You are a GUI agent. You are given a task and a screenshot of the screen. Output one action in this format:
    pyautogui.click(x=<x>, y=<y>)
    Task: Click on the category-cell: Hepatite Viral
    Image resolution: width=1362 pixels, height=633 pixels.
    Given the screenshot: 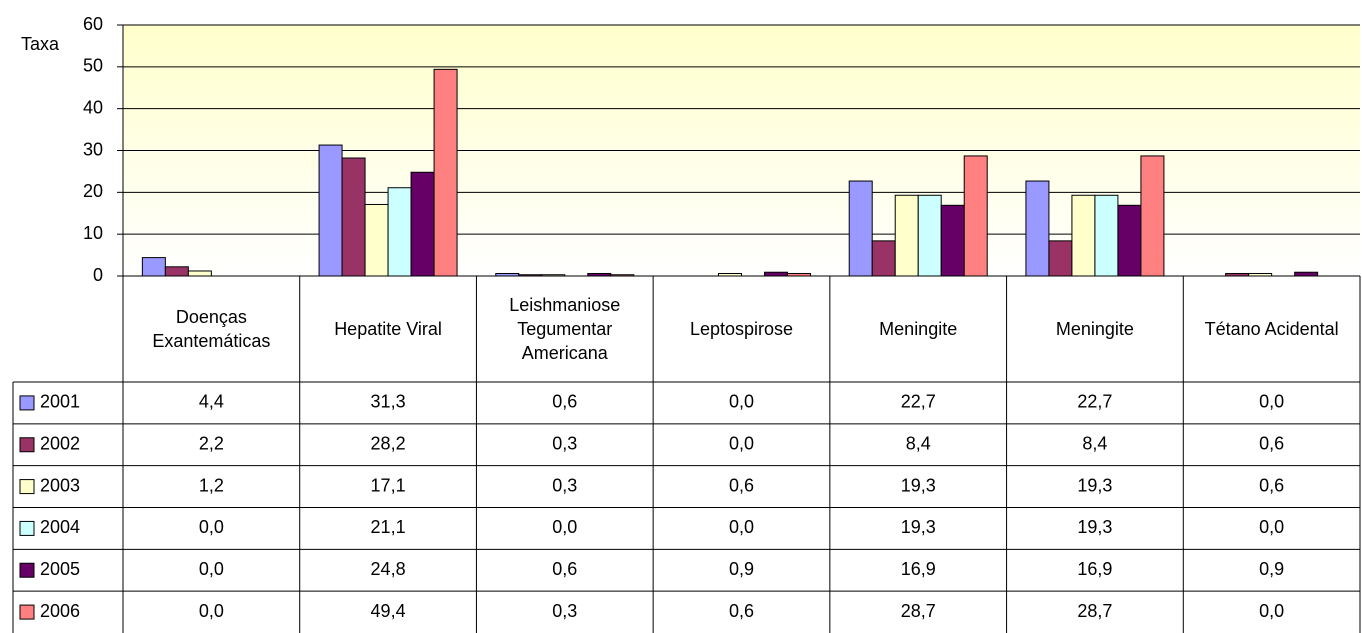 What is the action you would take?
    pyautogui.click(x=388, y=328)
    